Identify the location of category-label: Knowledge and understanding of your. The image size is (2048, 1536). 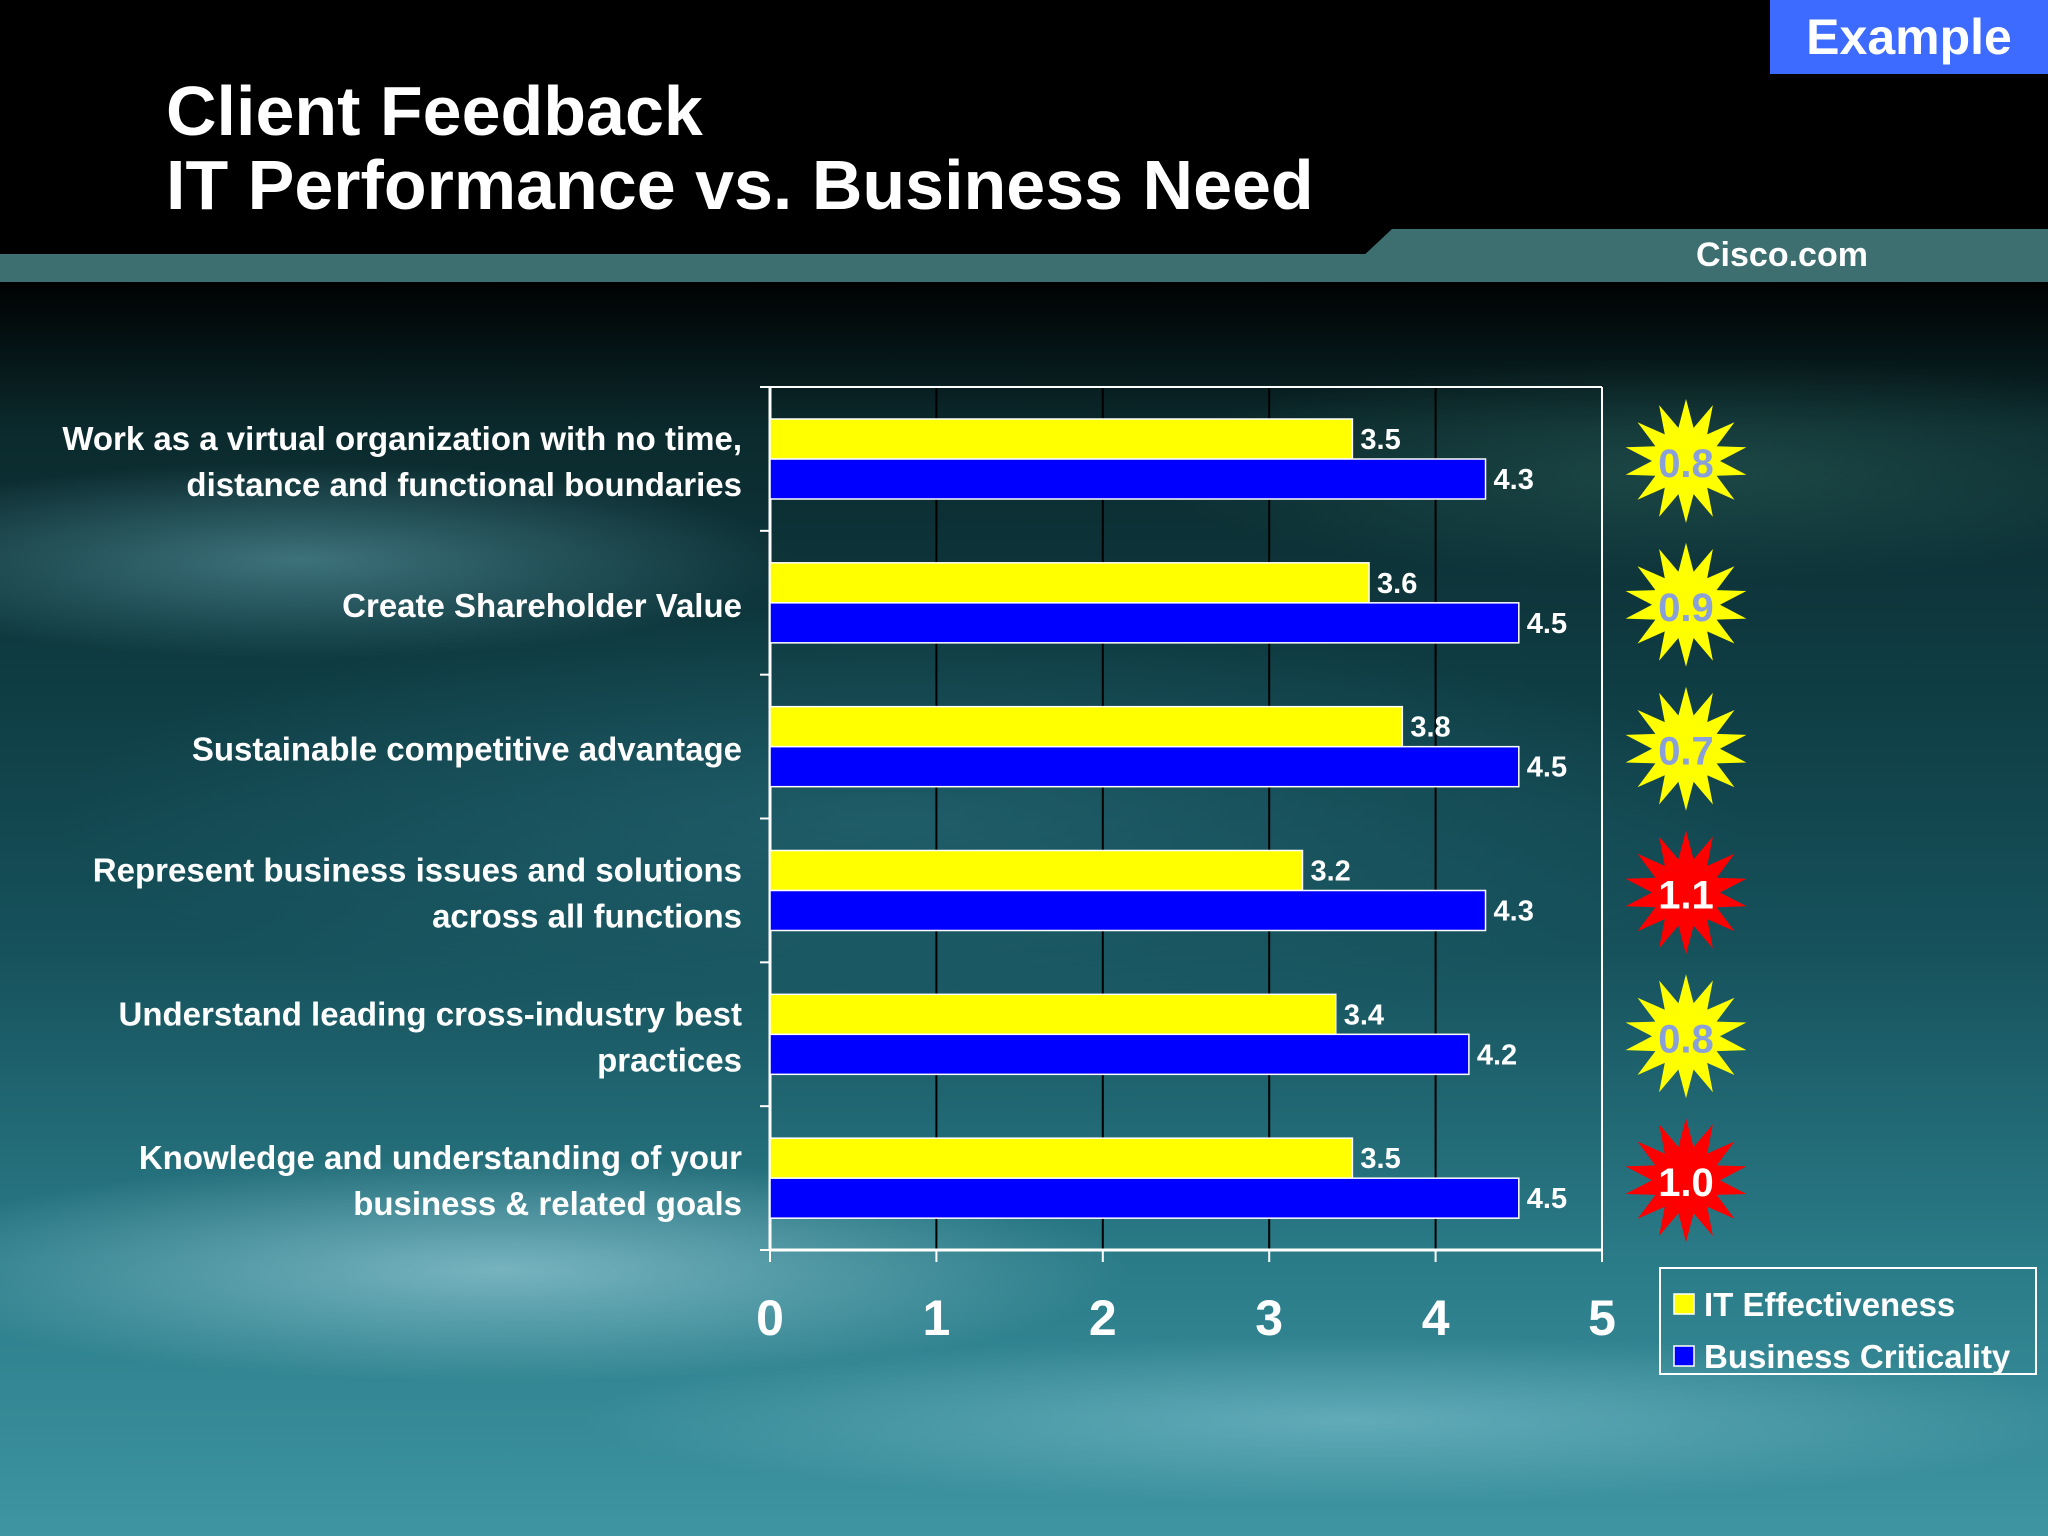
(440, 1157).